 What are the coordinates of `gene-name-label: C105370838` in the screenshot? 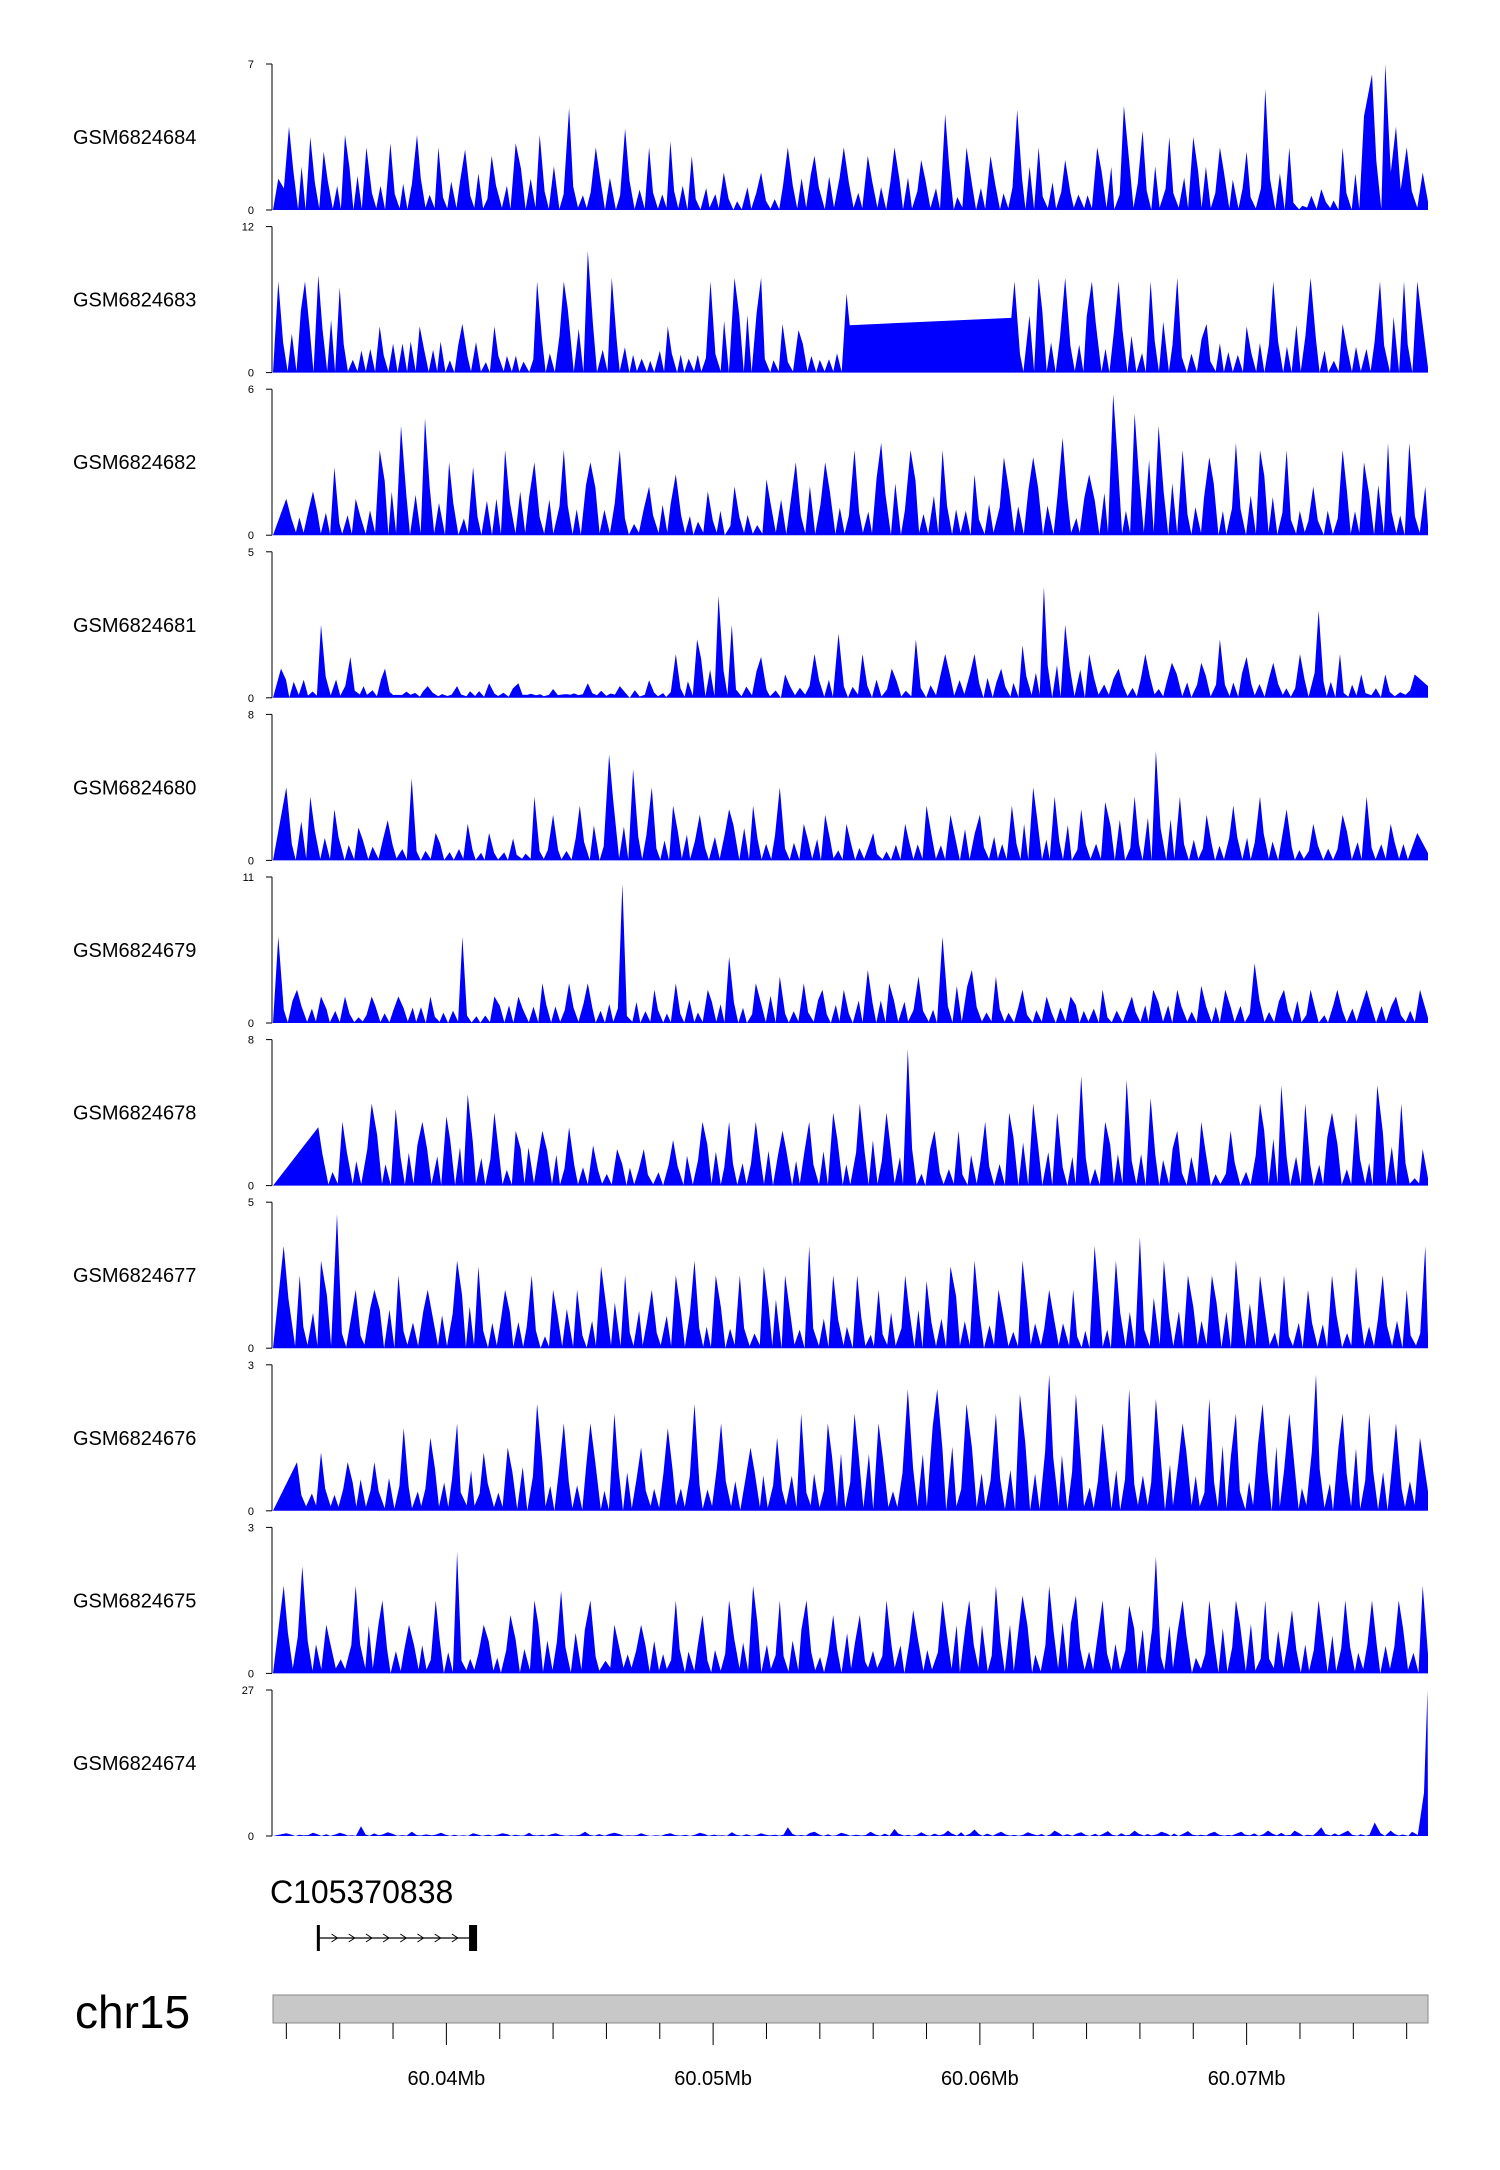 It's located at (361, 1892).